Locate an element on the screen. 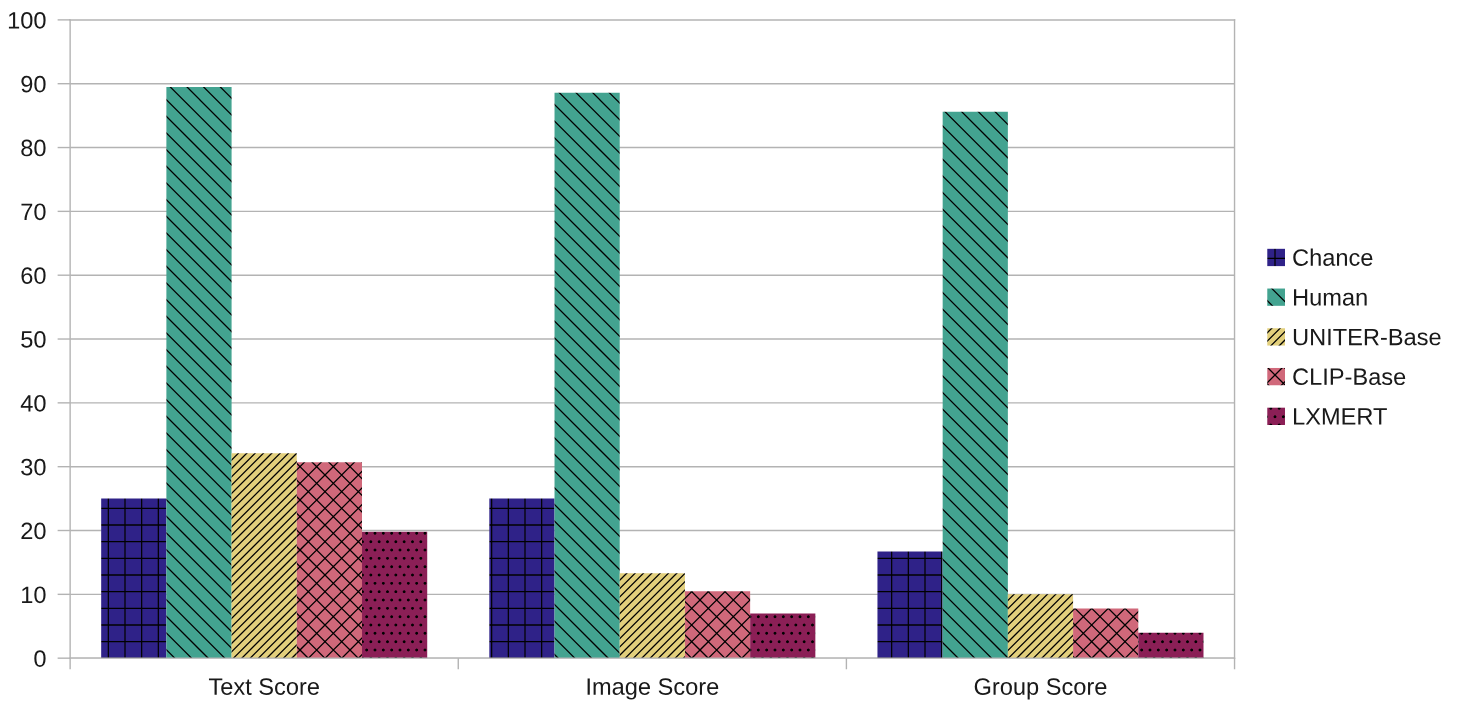 The image size is (1461, 710). x-tick-label: Image Score is located at coordinates (653, 689).